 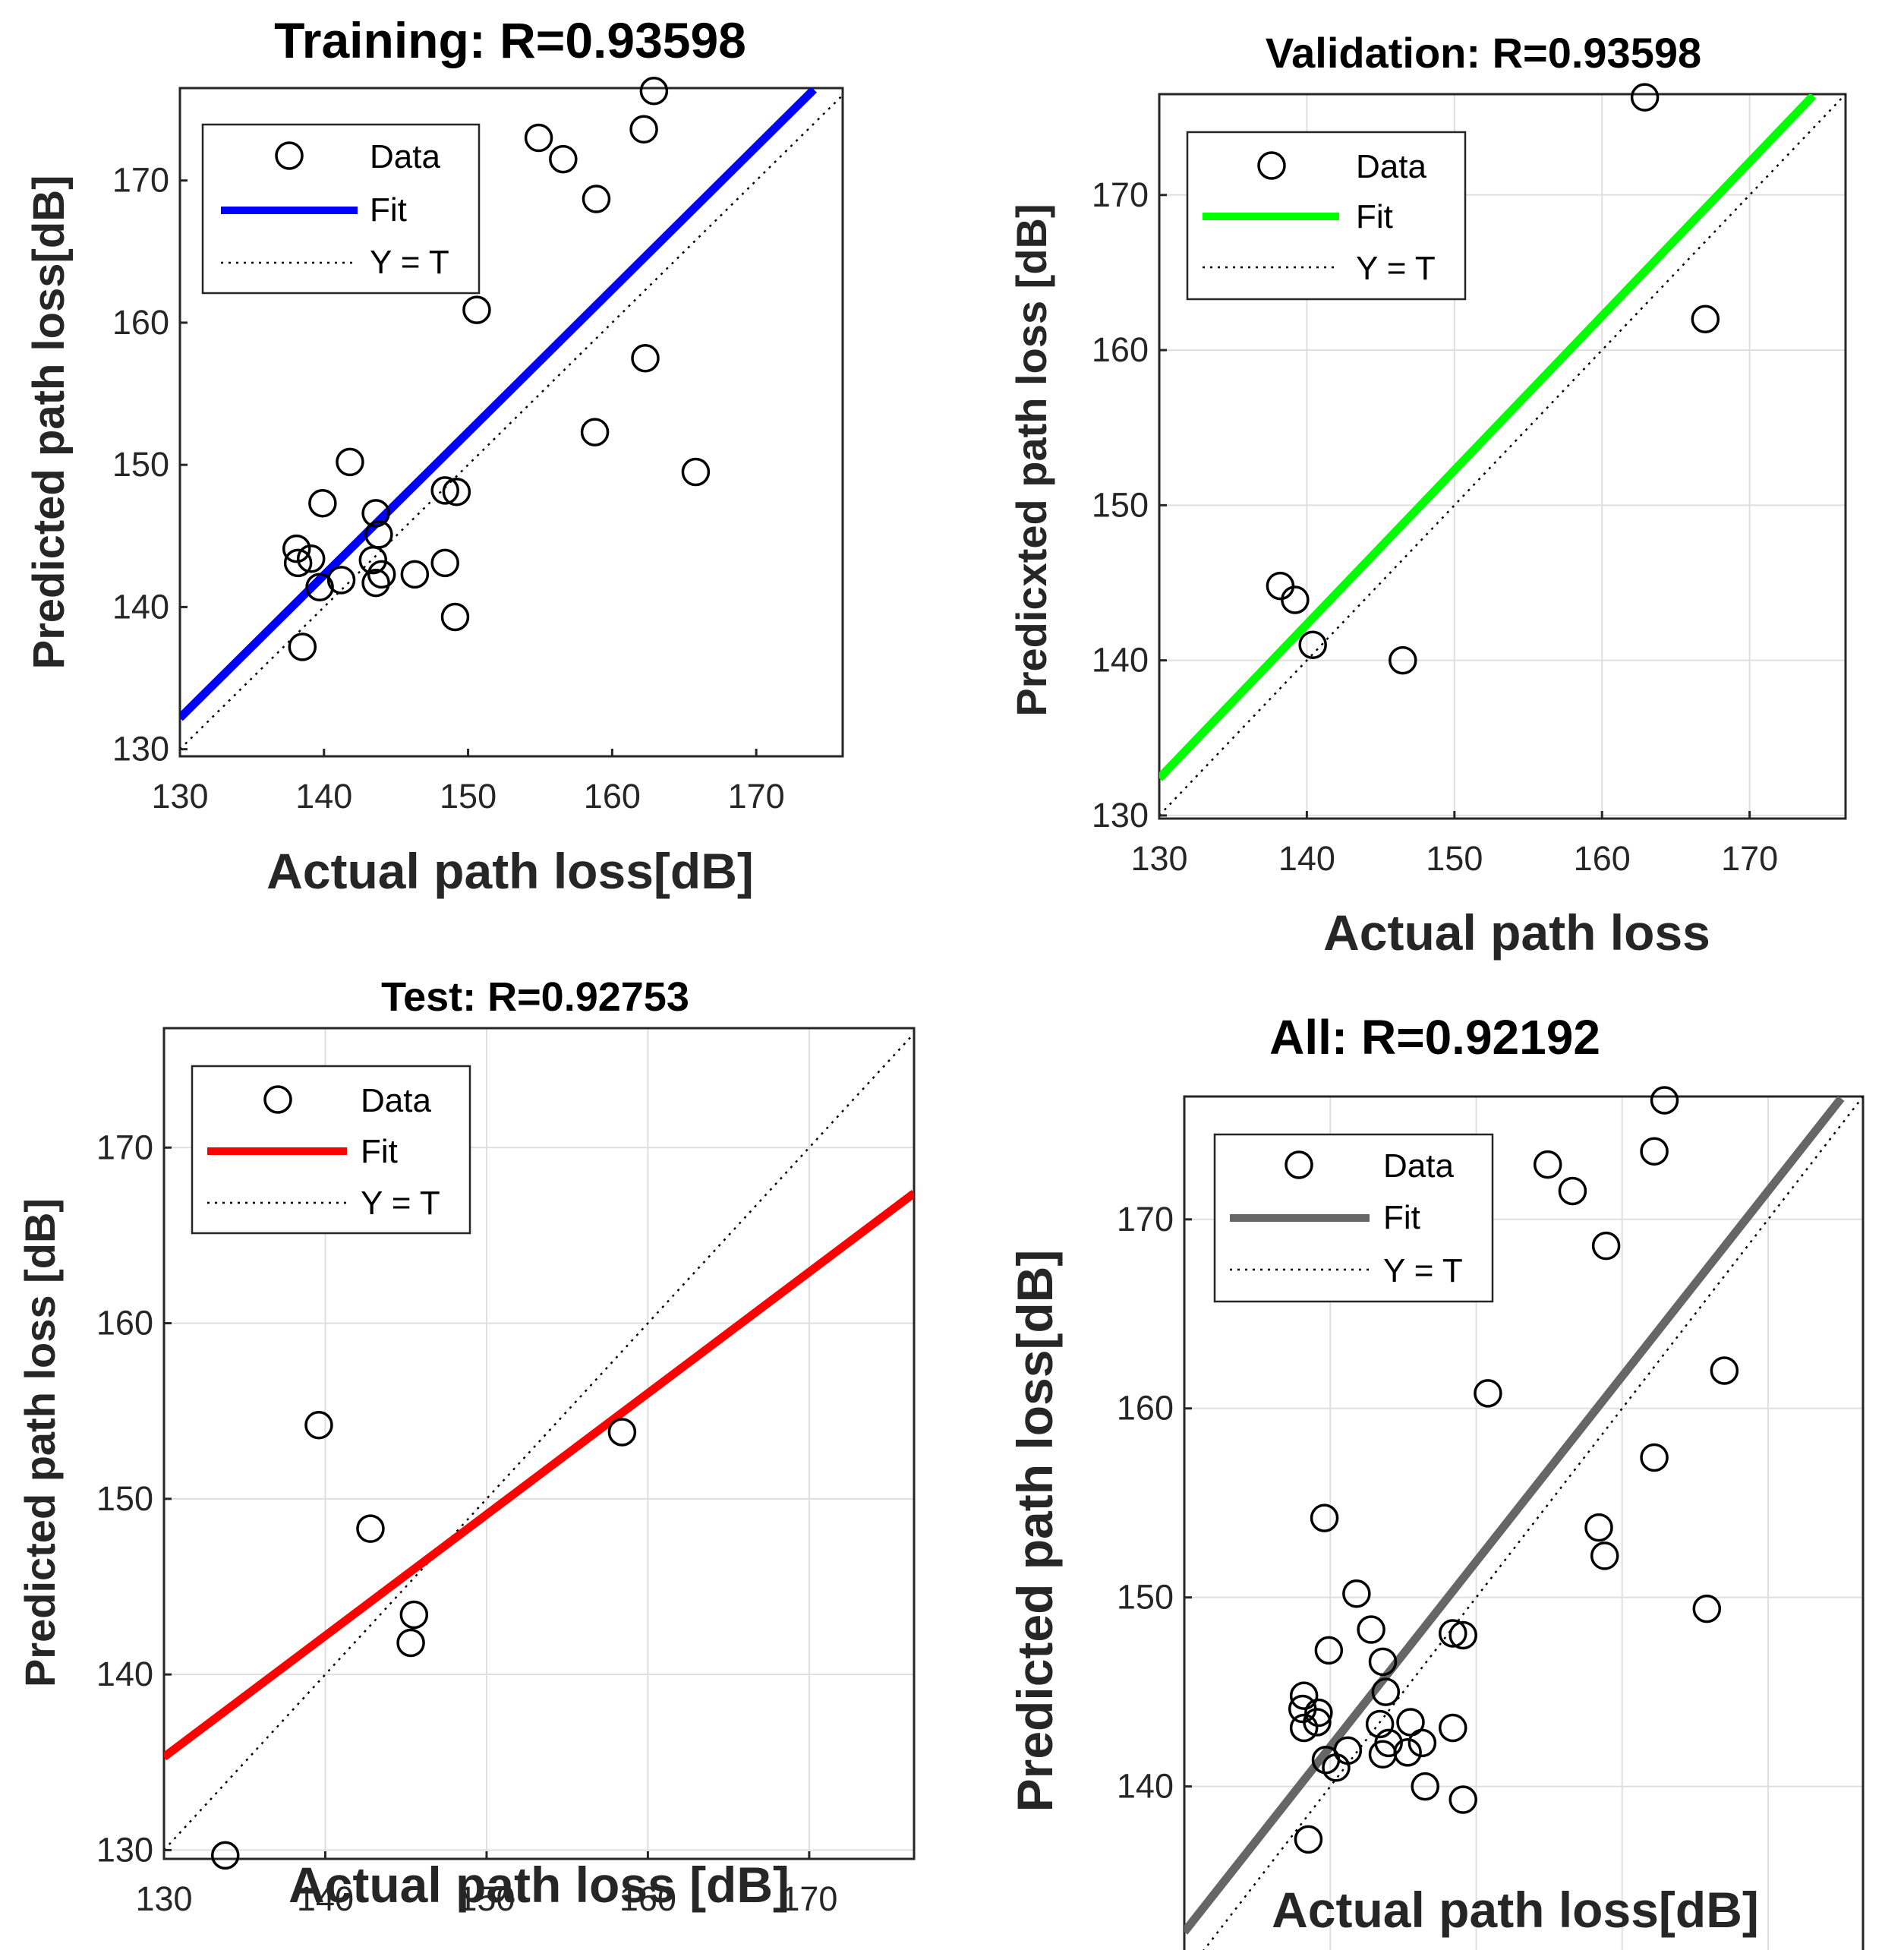 I want to click on identity-line, so click(x=1502, y=455).